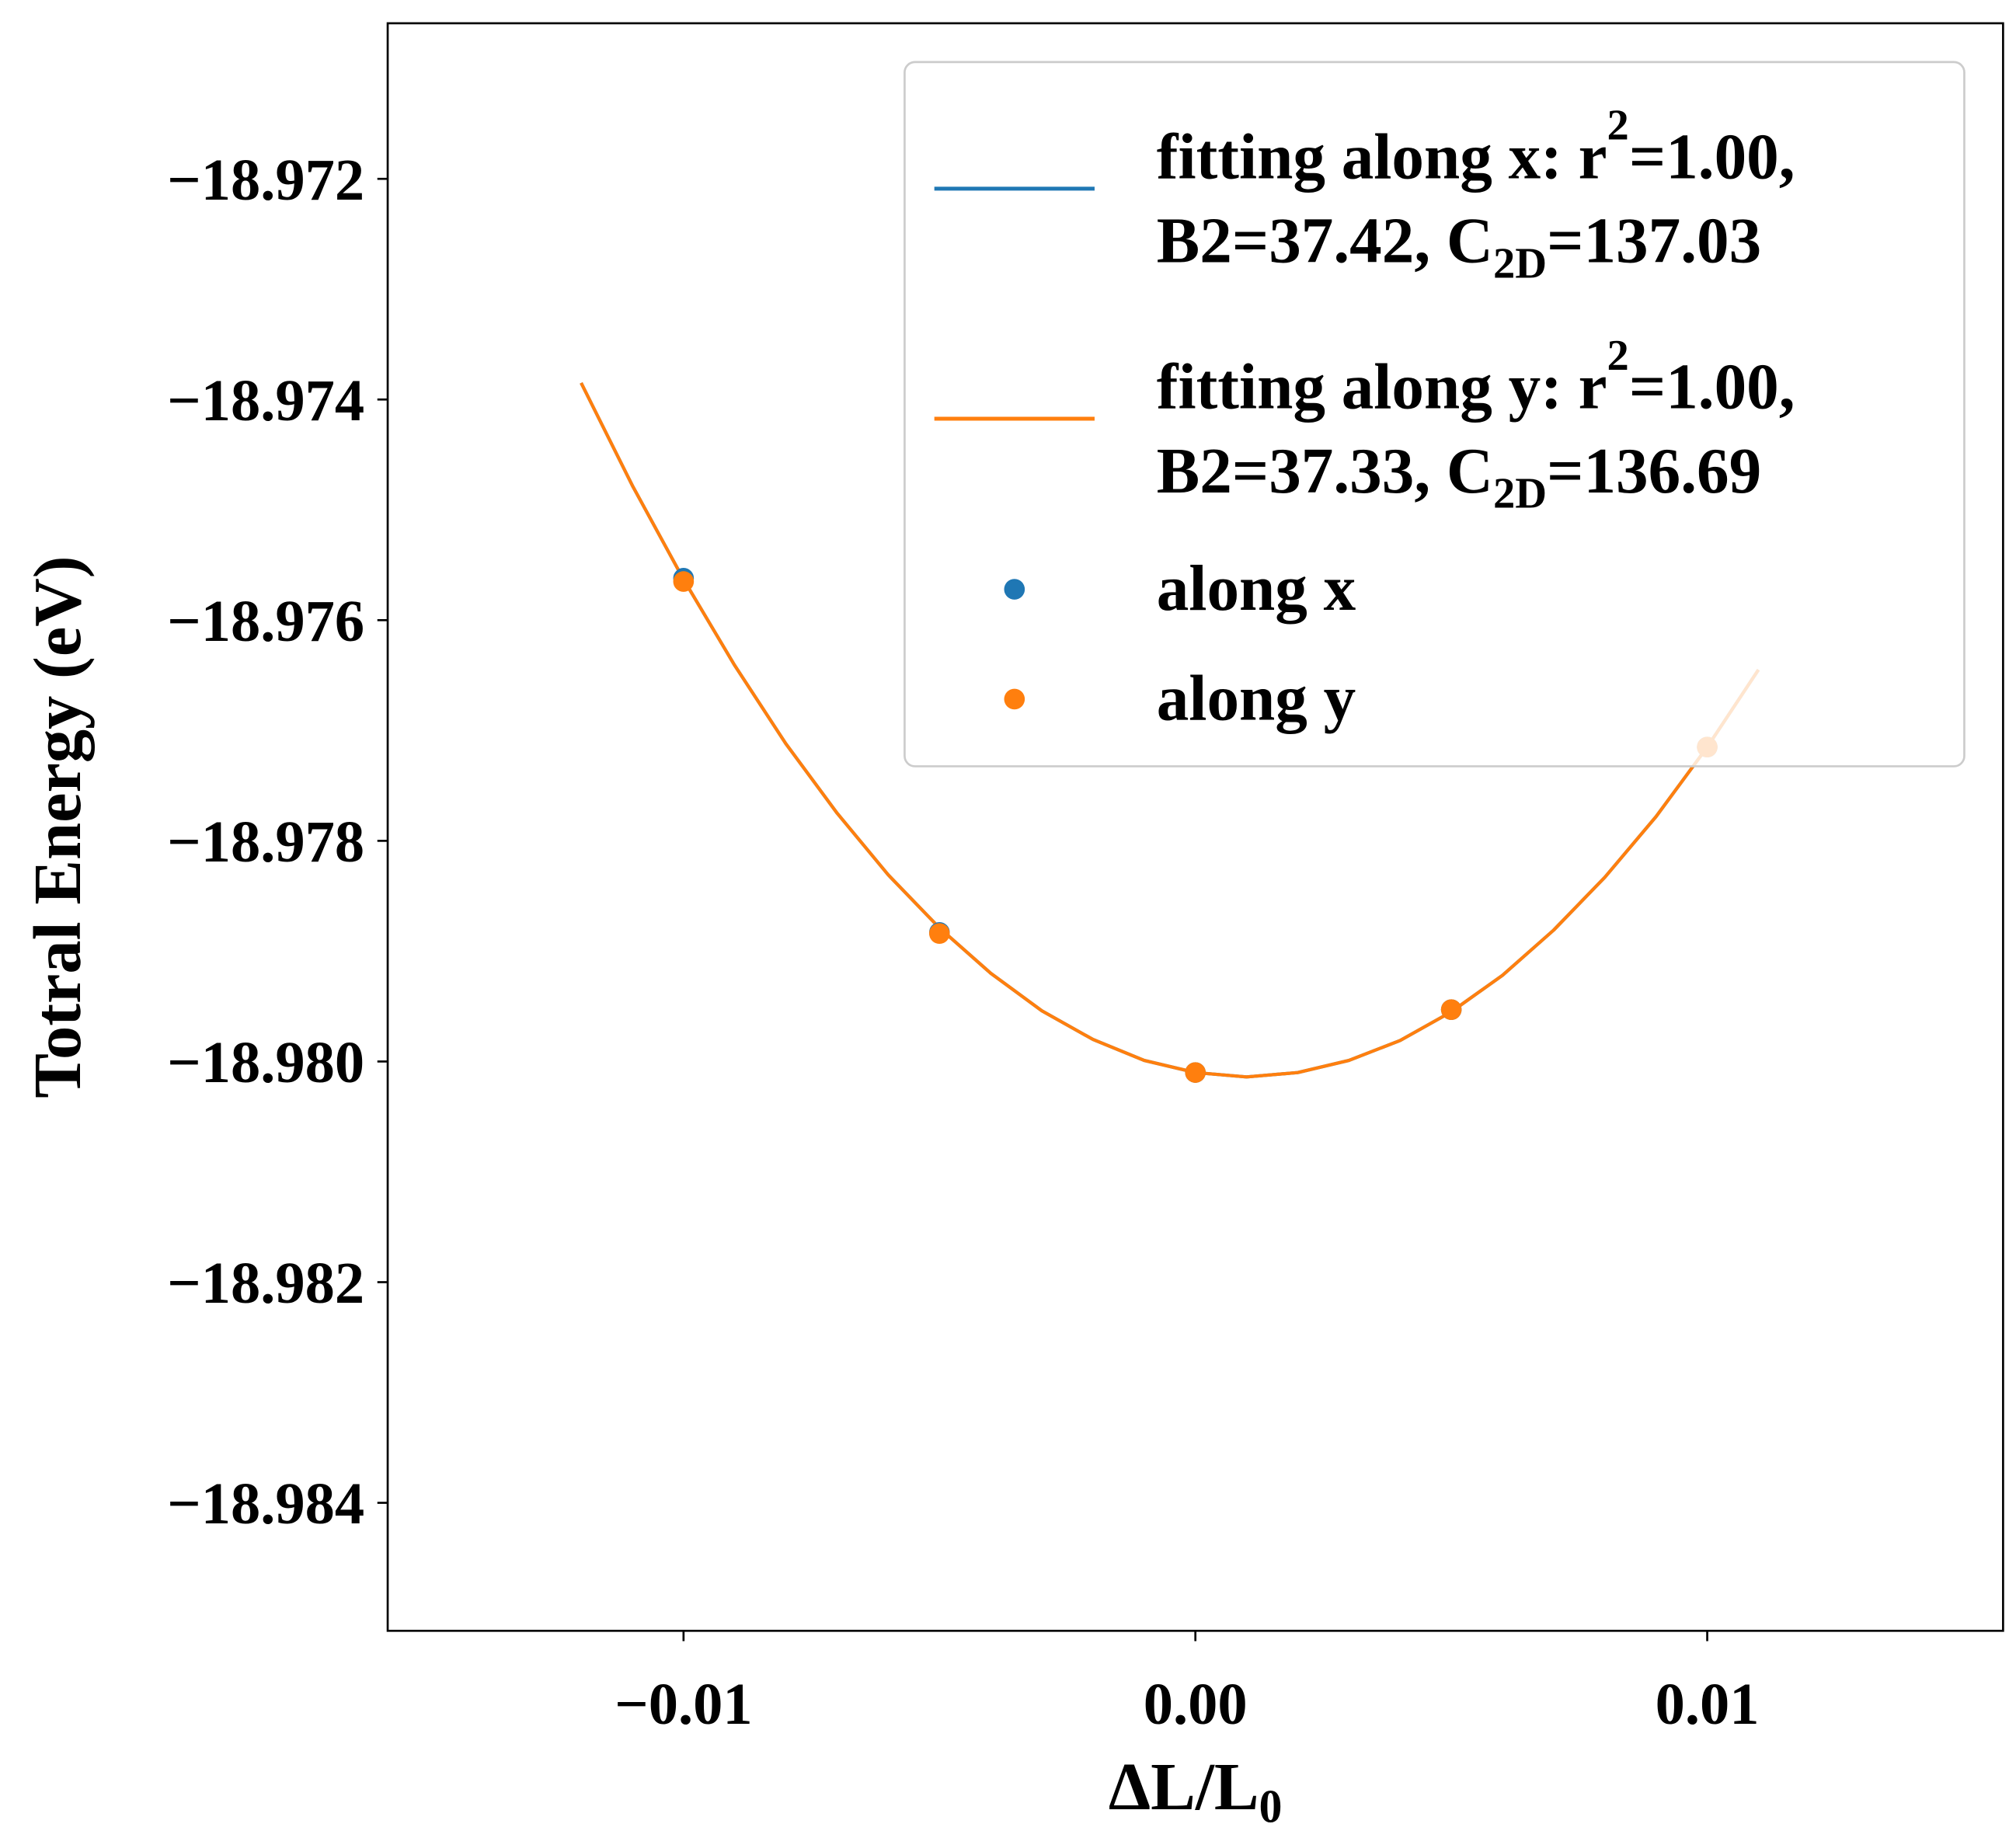 This screenshot has width=2016, height=1824. I want to click on legend-marker-along-x, so click(1014, 589).